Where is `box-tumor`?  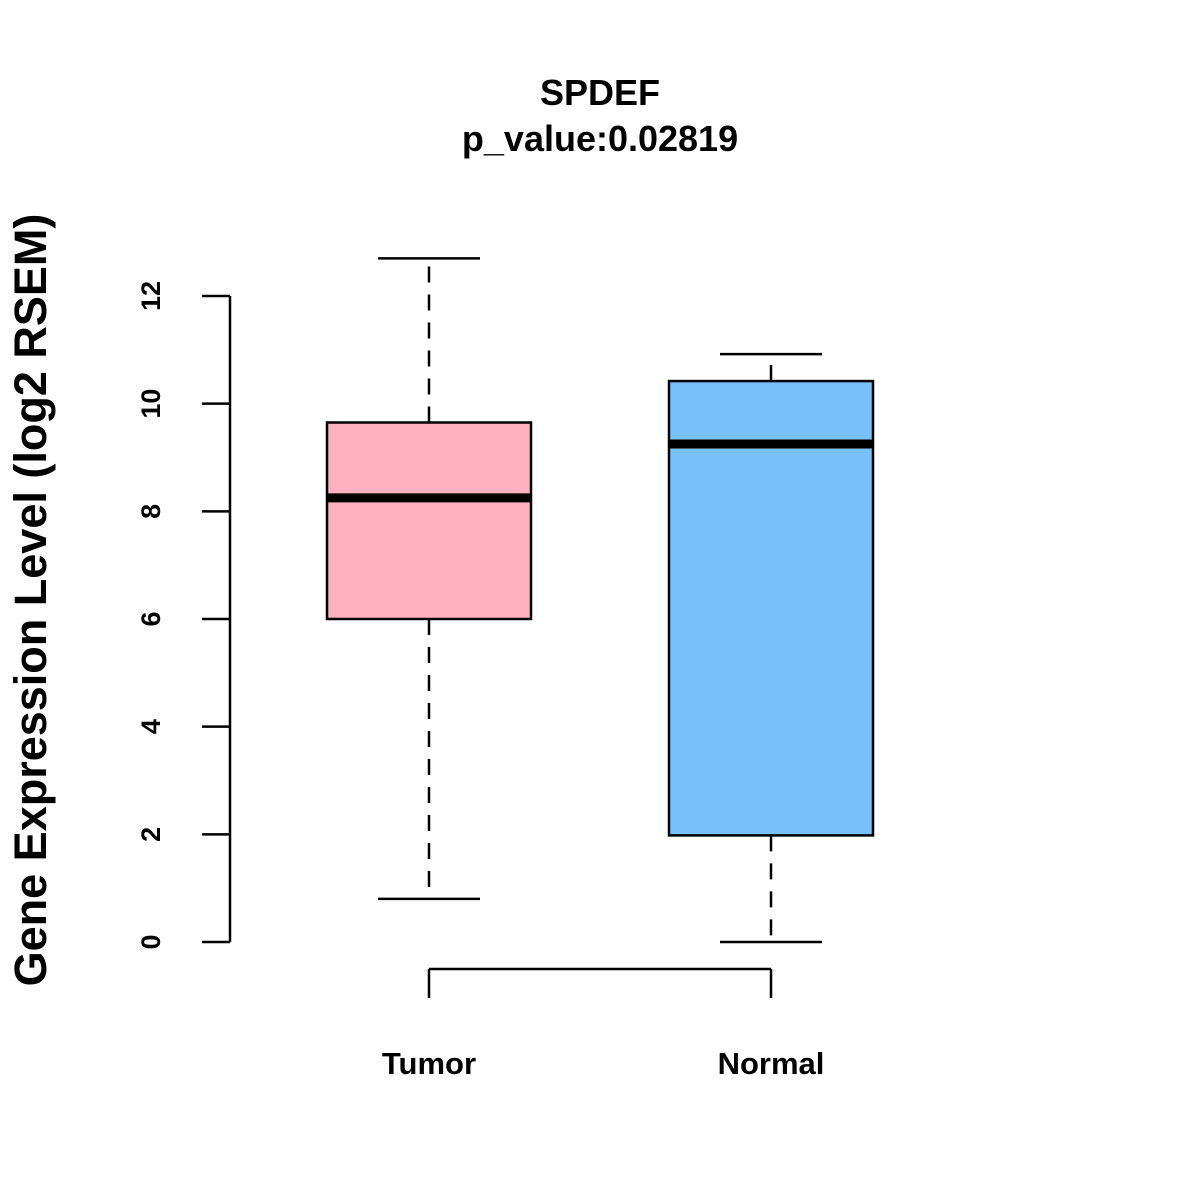
box-tumor is located at coordinates (429, 579).